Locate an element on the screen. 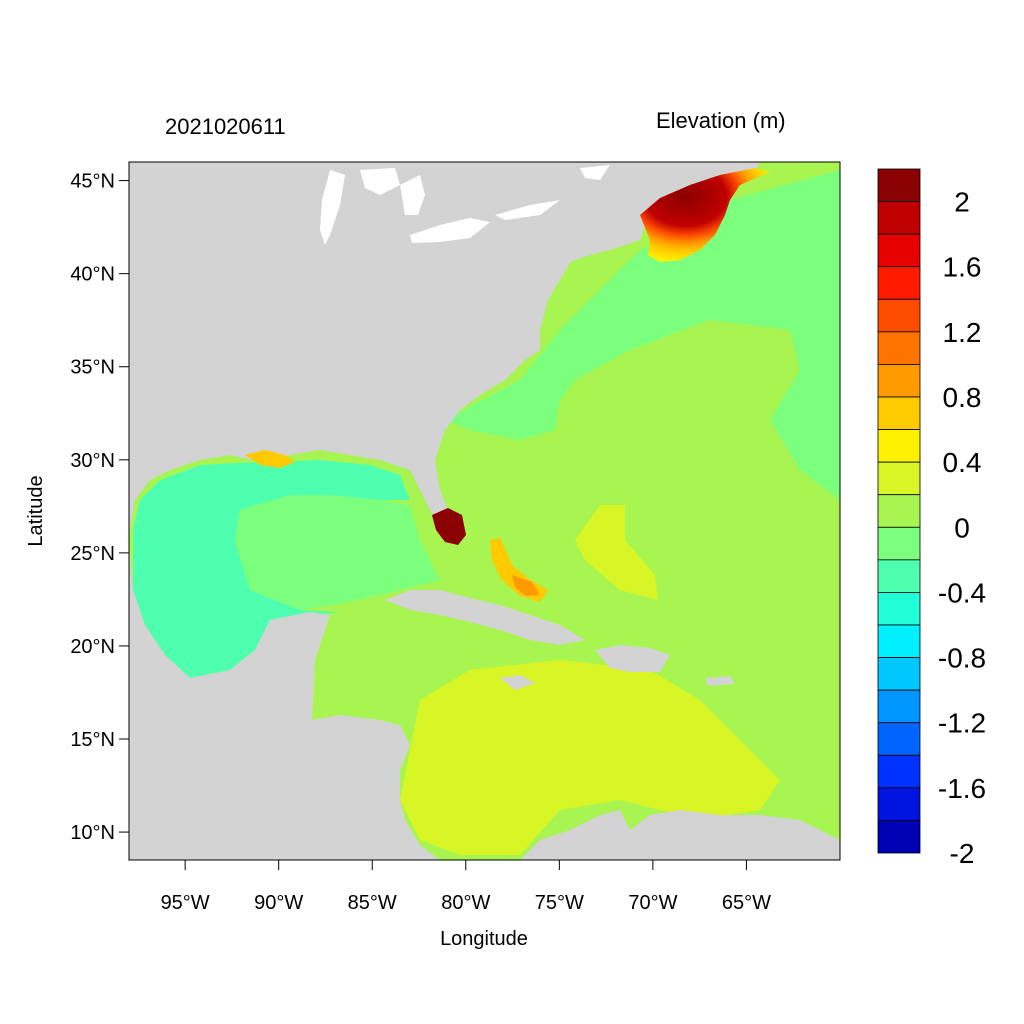 The height and width of the screenshot is (1024, 1024). hispaniola-land is located at coordinates (632, 658).